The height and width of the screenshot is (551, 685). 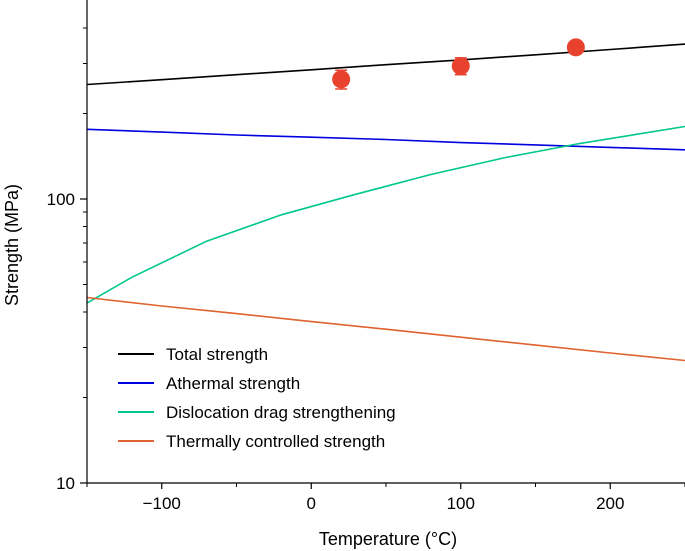 I want to click on series-line-thermally-controlled-strength, so click(x=385, y=329).